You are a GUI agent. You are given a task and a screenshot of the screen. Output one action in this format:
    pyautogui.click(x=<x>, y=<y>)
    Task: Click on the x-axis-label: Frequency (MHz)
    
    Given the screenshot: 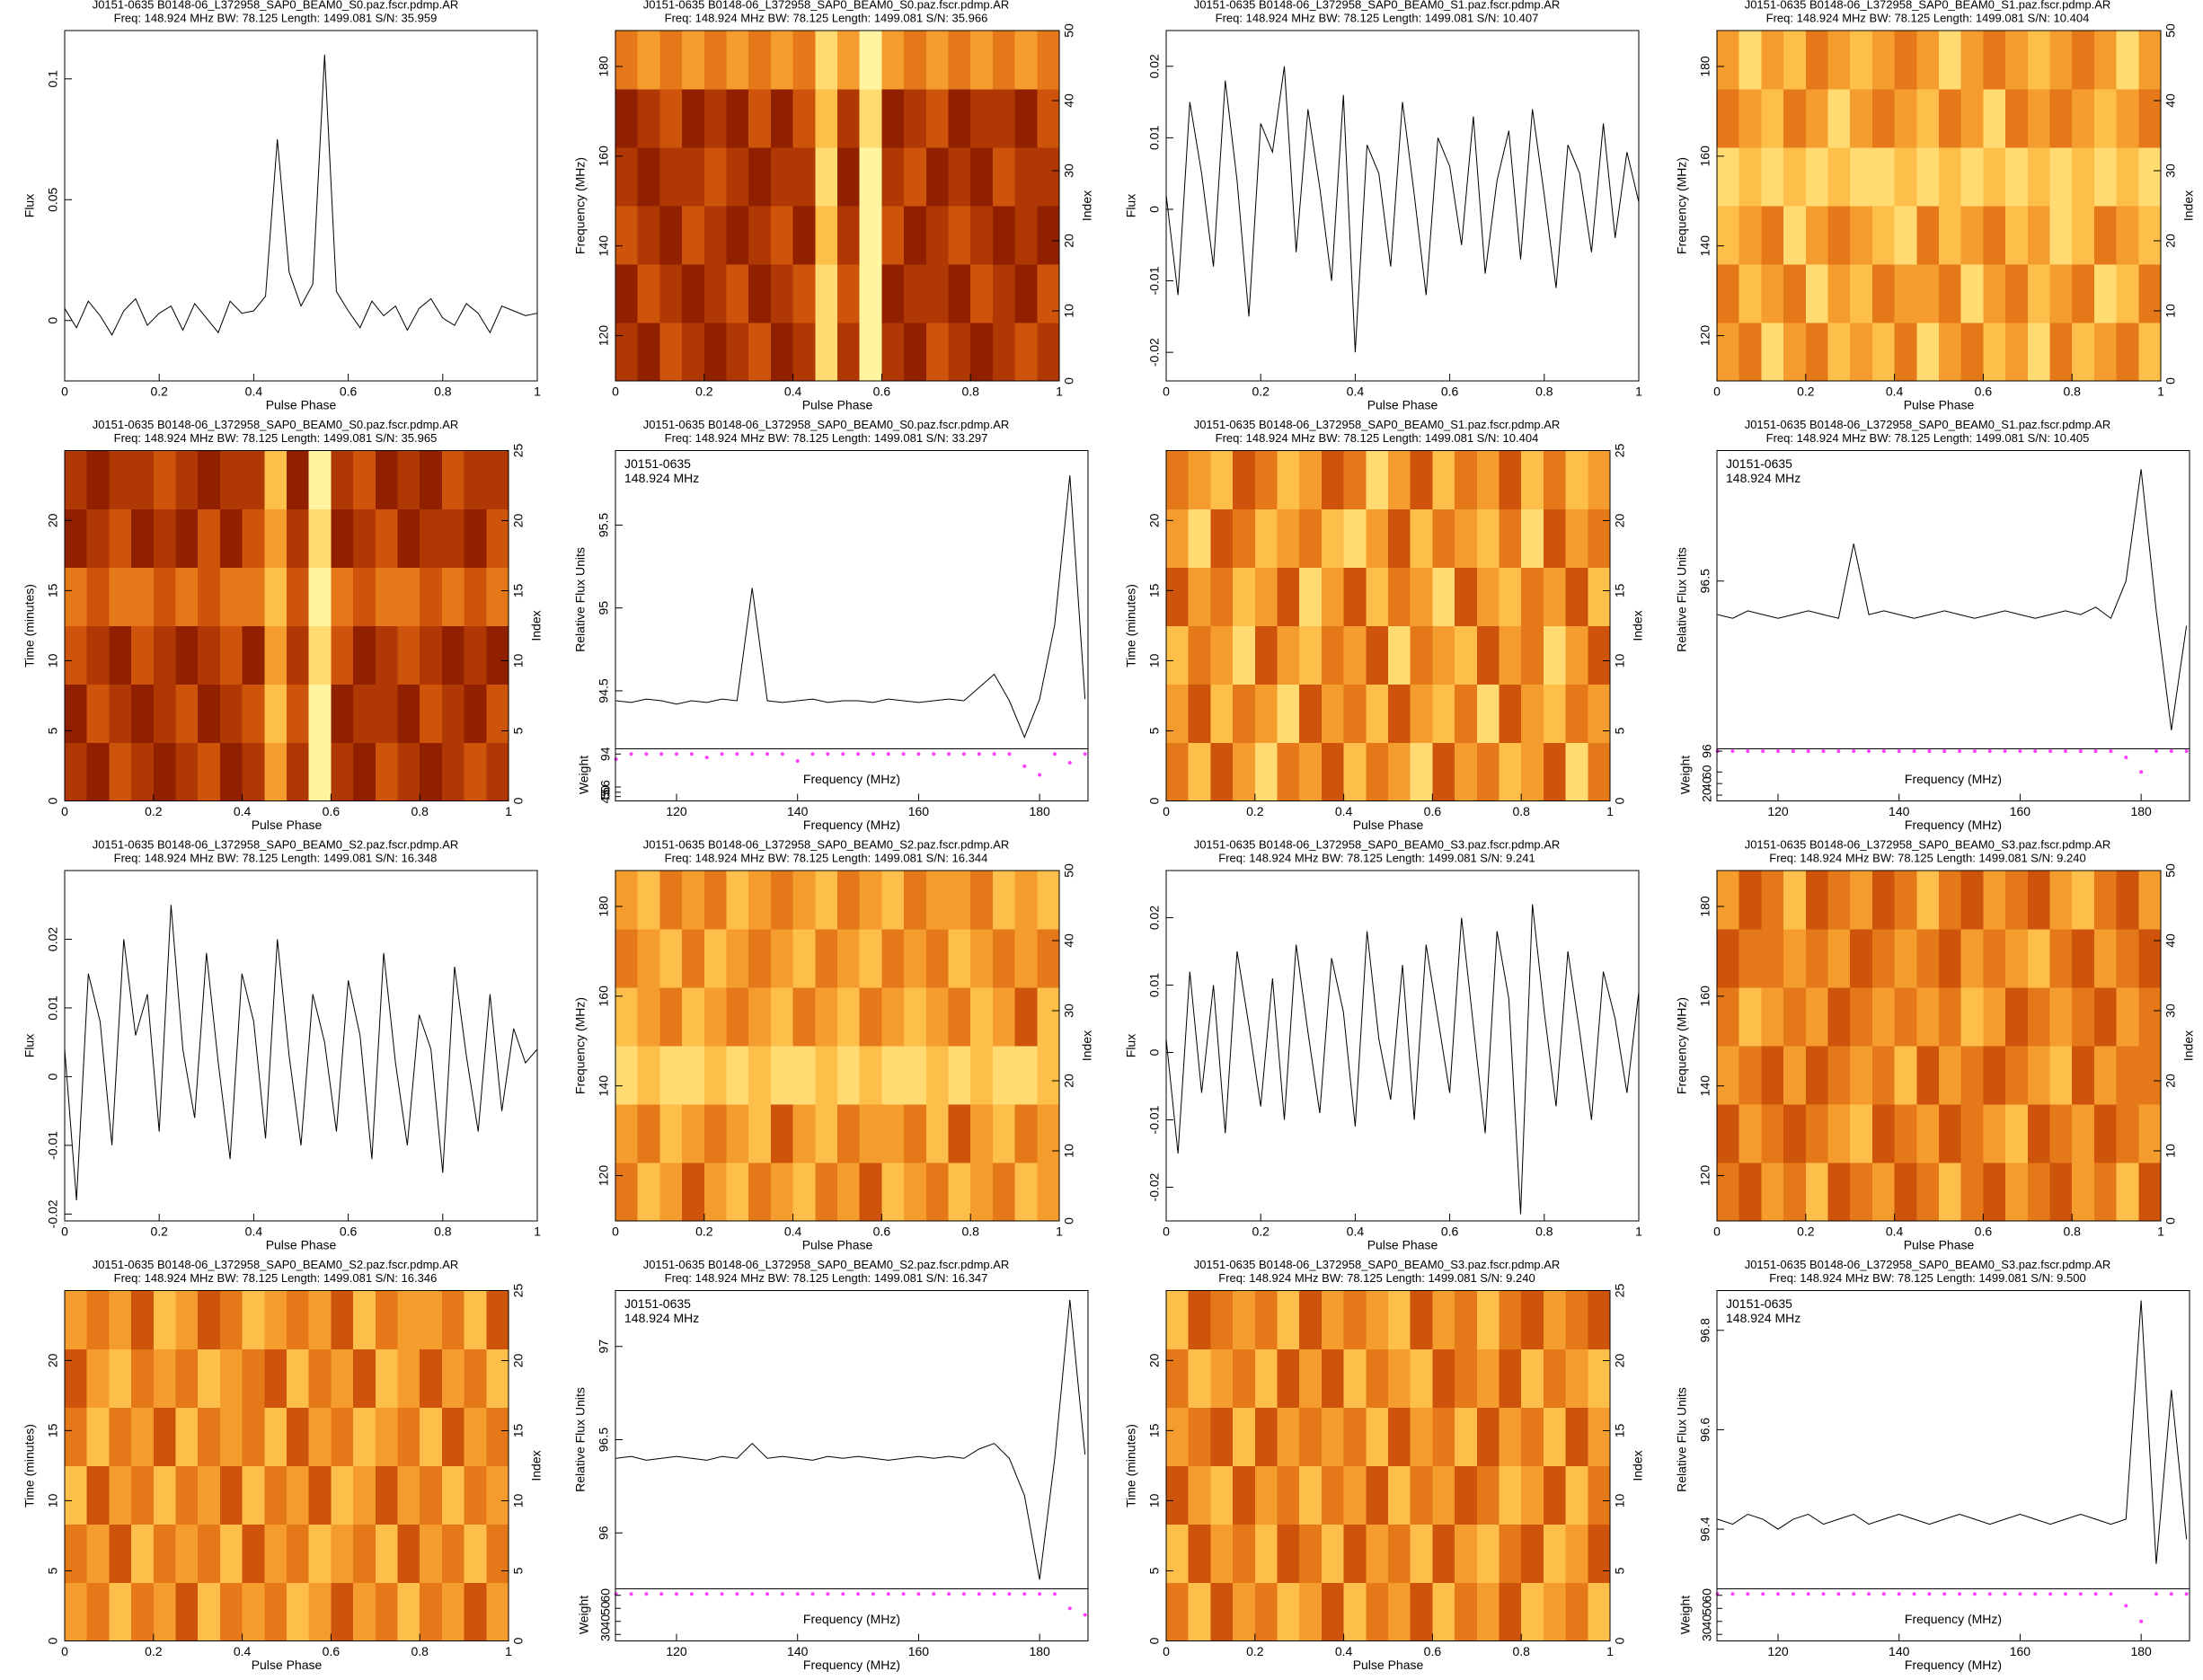 What is the action you would take?
    pyautogui.click(x=1954, y=825)
    